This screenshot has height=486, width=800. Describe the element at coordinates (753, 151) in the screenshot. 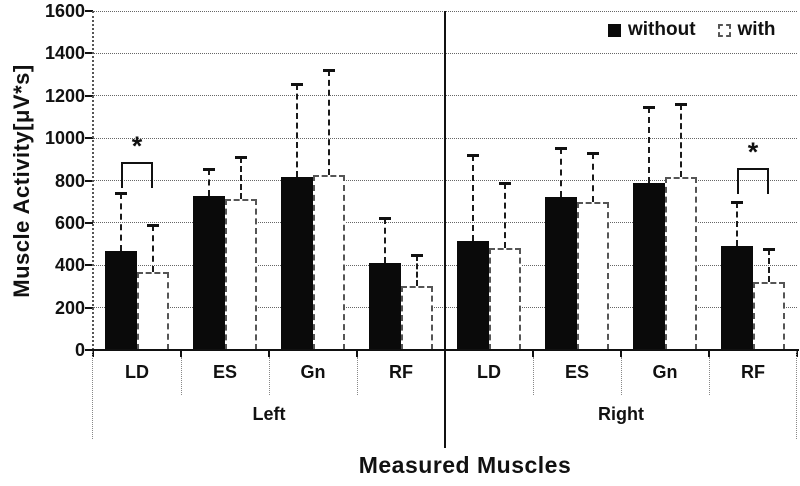

I see `sig-asterisk-right-rf: *` at that location.